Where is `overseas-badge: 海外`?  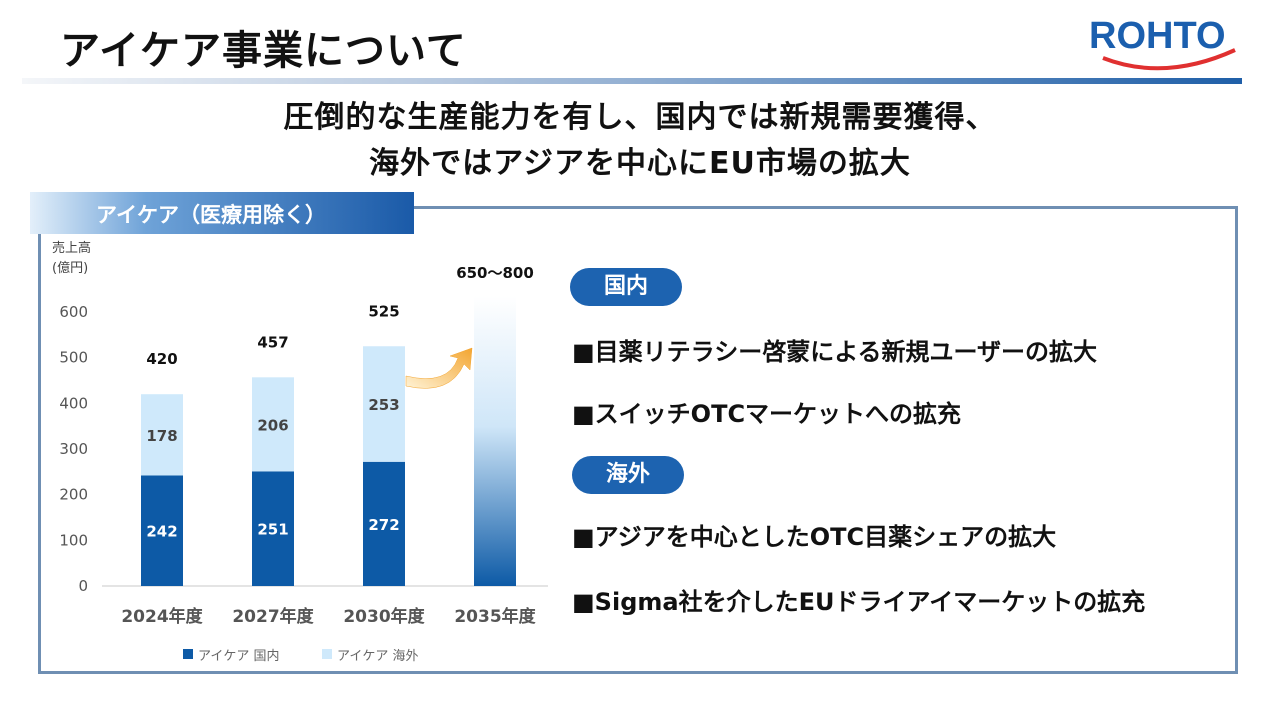
overseas-badge: 海外 is located at coordinates (628, 475).